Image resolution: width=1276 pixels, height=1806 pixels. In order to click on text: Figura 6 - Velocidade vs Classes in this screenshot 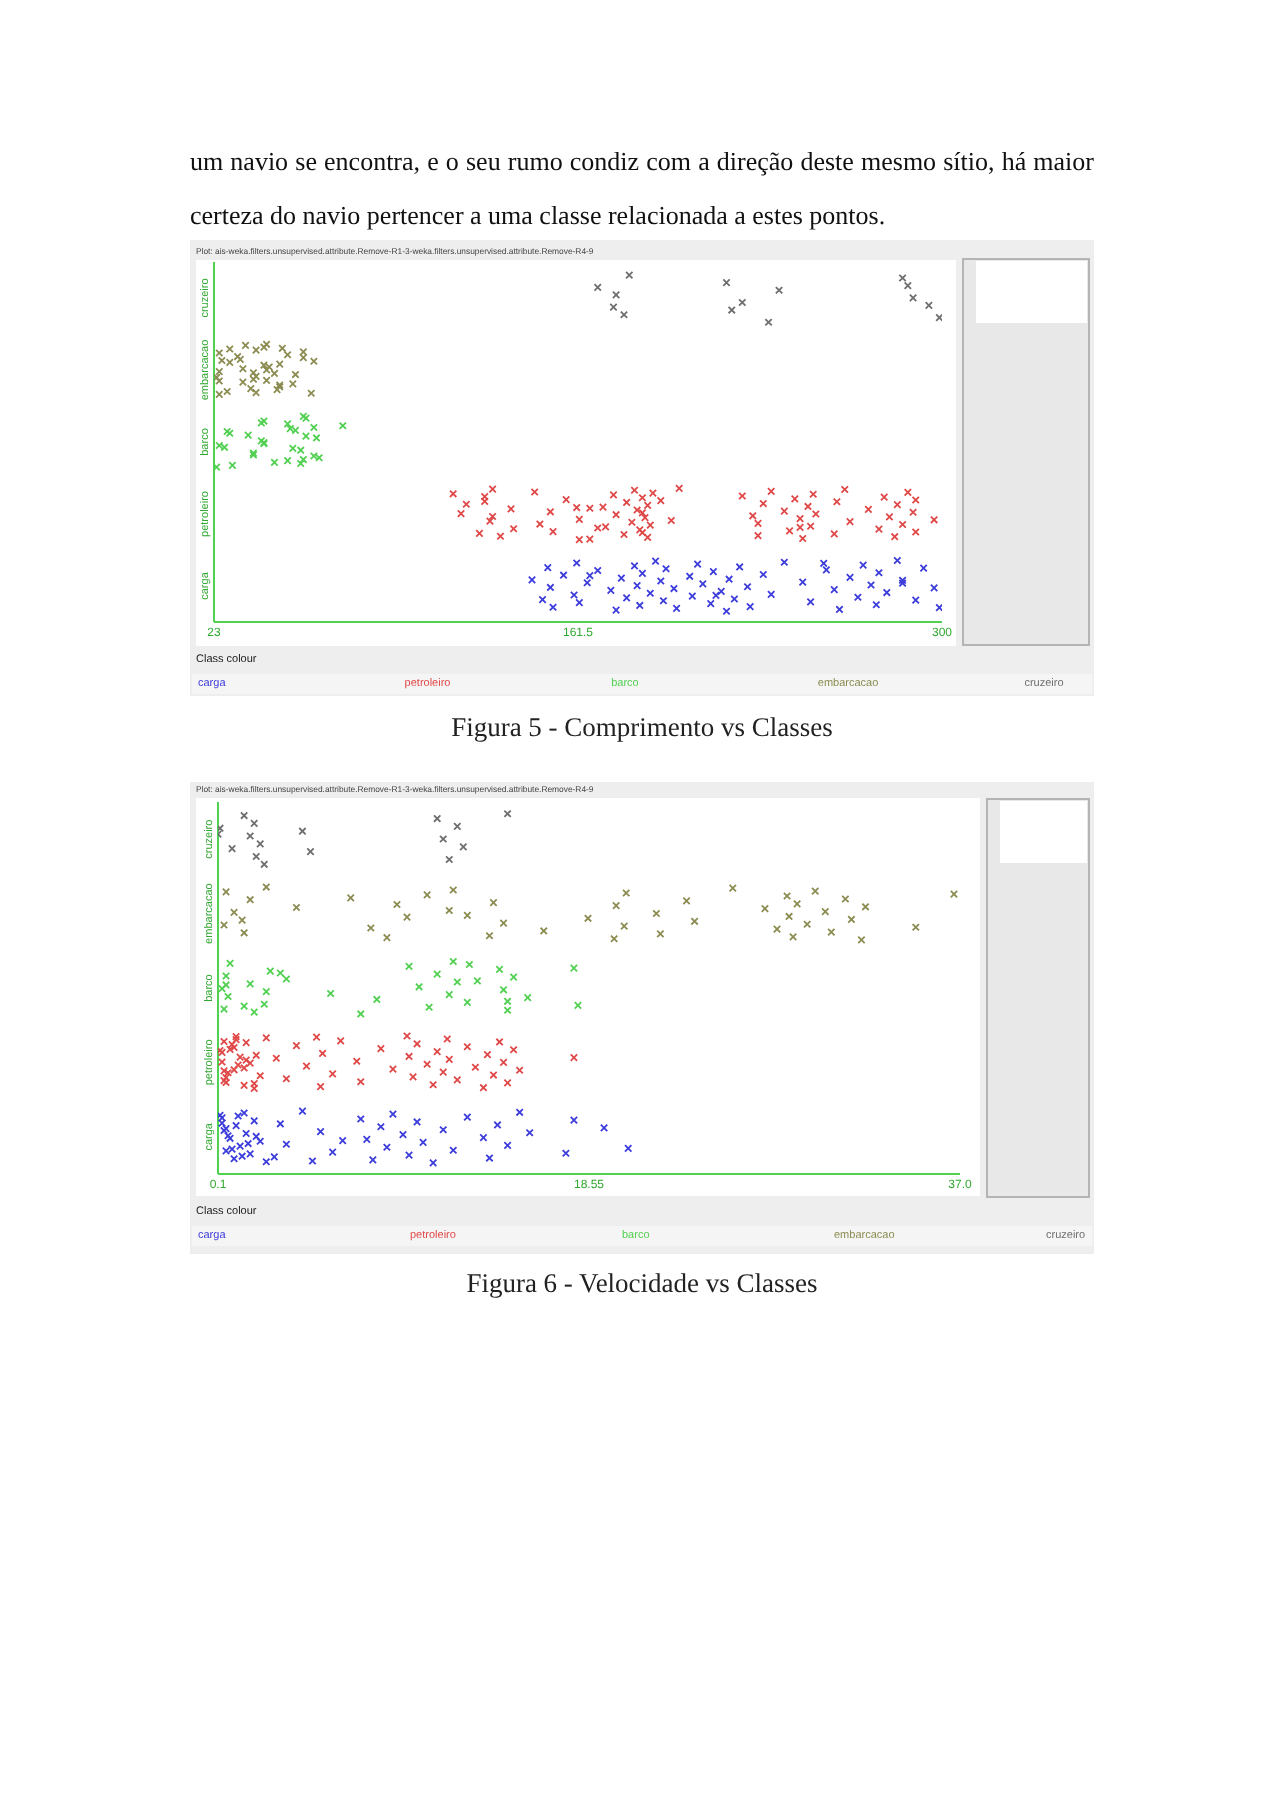, I will do `click(642, 1284)`.